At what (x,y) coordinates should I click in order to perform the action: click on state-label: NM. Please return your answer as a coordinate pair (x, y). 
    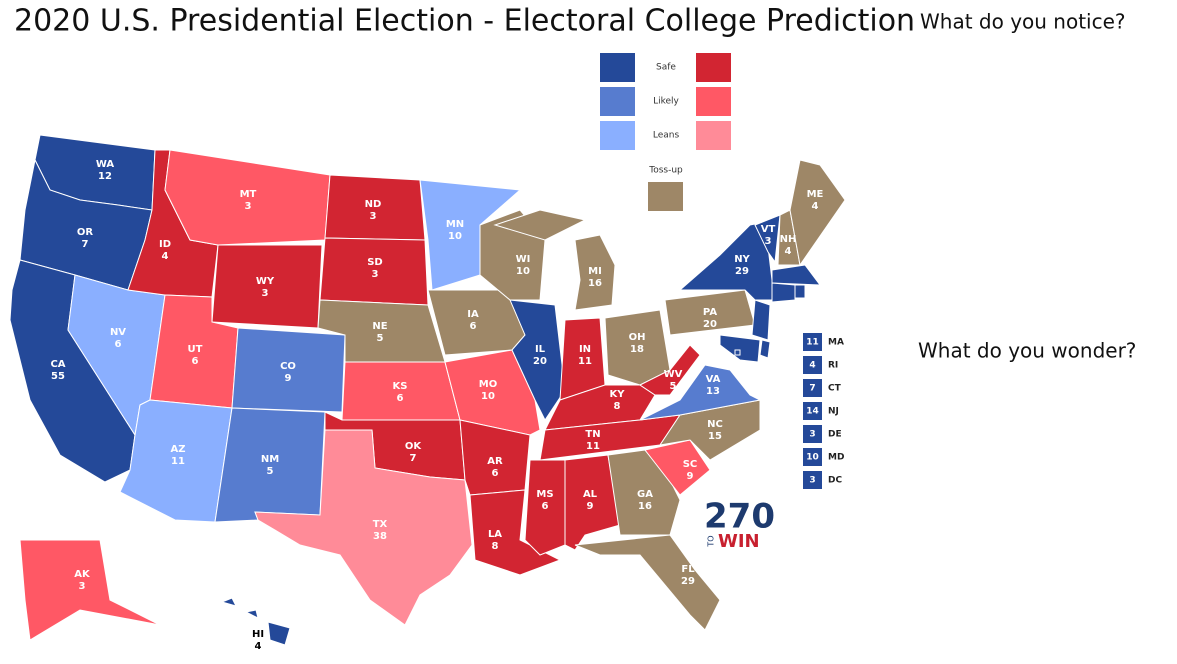
    Looking at the image, I should click on (270, 459).